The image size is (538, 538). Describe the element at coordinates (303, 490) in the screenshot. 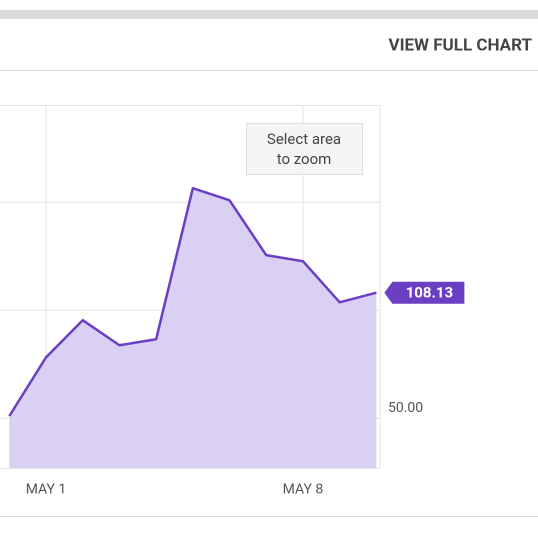

I see `x-tick-label: MAY 8` at that location.